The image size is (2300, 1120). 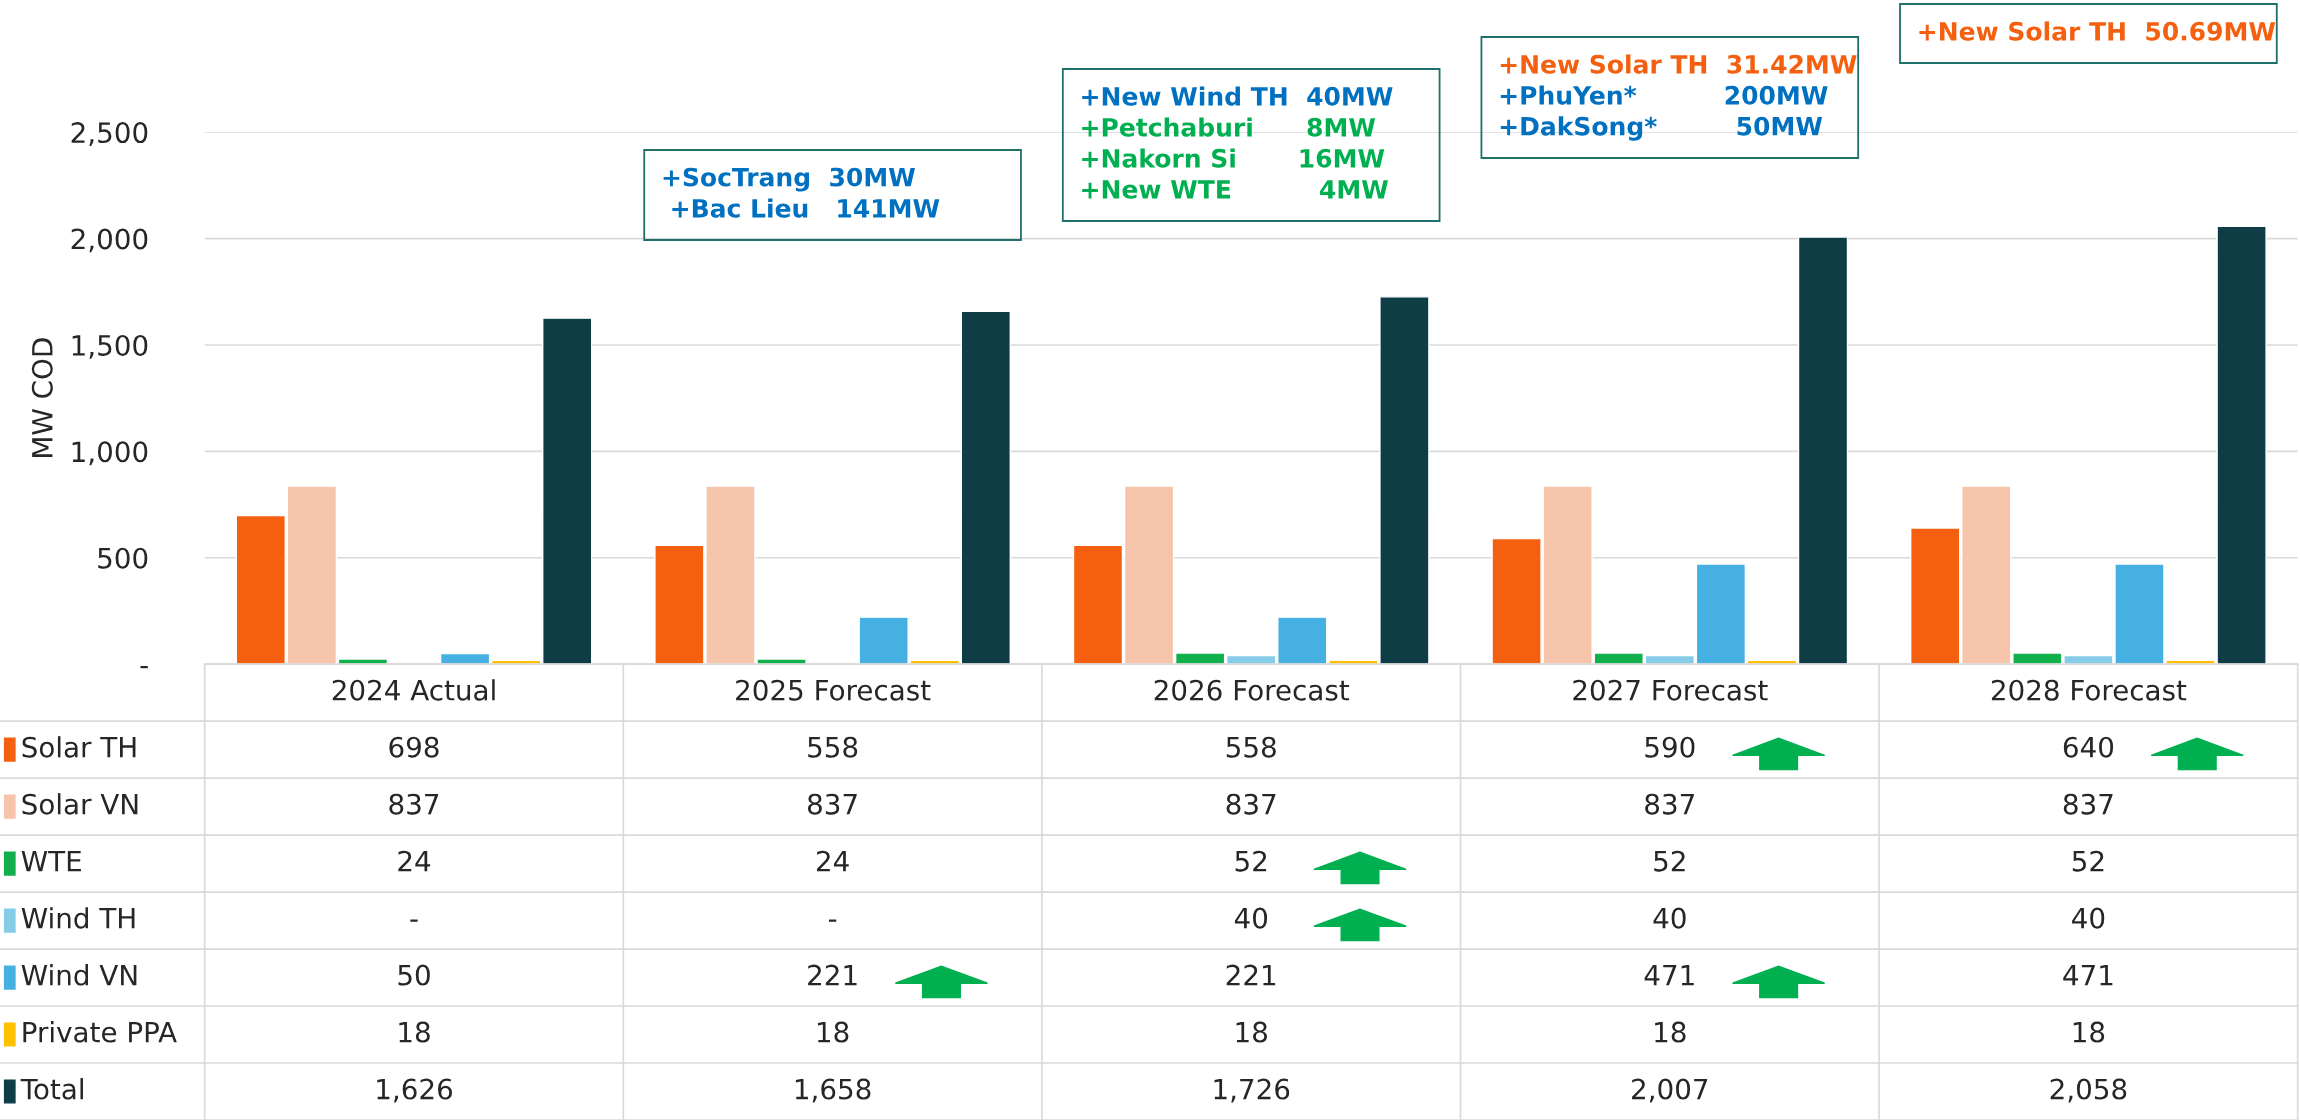 What do you see at coordinates (2088, 1090) in the screenshot?
I see `data-label: 2,058` at bounding box center [2088, 1090].